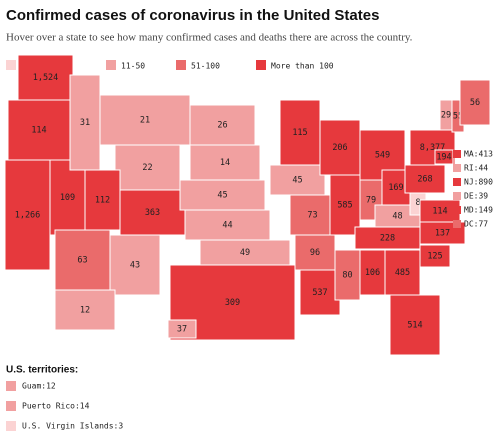 The width and height of the screenshot is (500, 440). What do you see at coordinates (478, 210) in the screenshot?
I see `small-state-label: MD:149` at bounding box center [478, 210].